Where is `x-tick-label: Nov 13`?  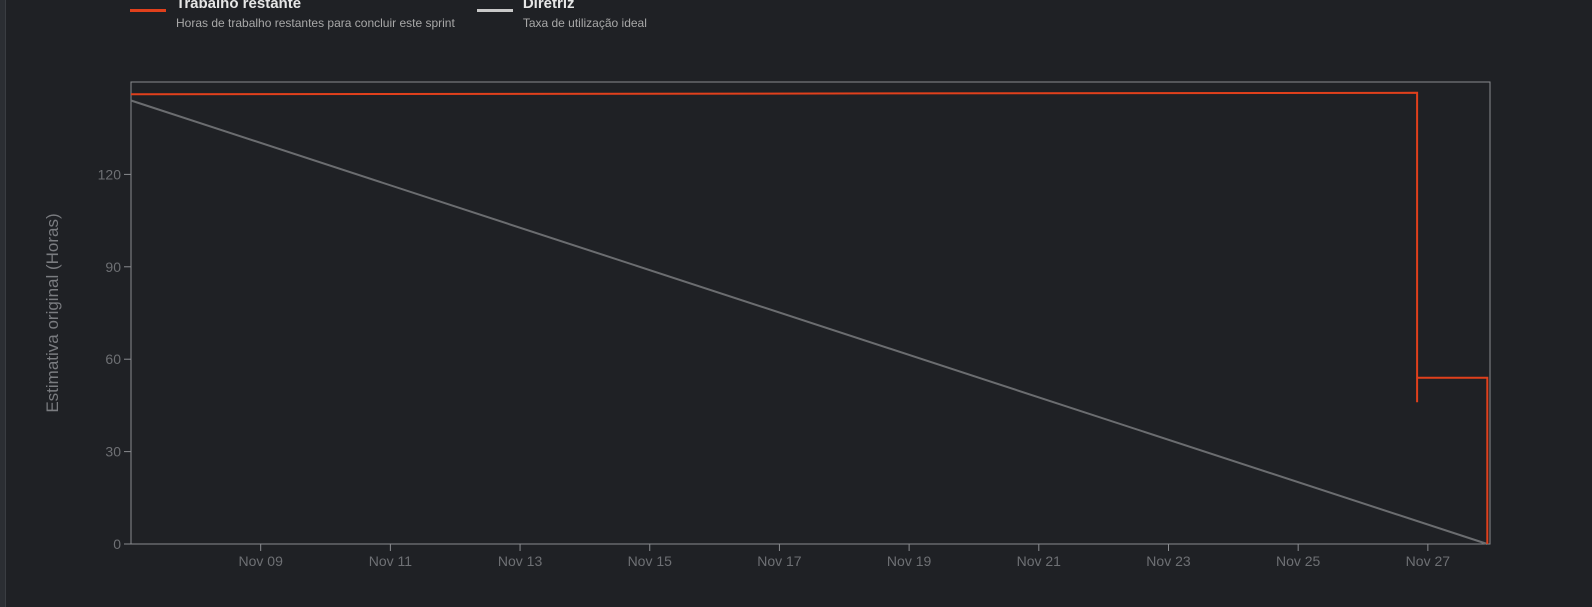
x-tick-label: Nov 13 is located at coordinates (520, 561).